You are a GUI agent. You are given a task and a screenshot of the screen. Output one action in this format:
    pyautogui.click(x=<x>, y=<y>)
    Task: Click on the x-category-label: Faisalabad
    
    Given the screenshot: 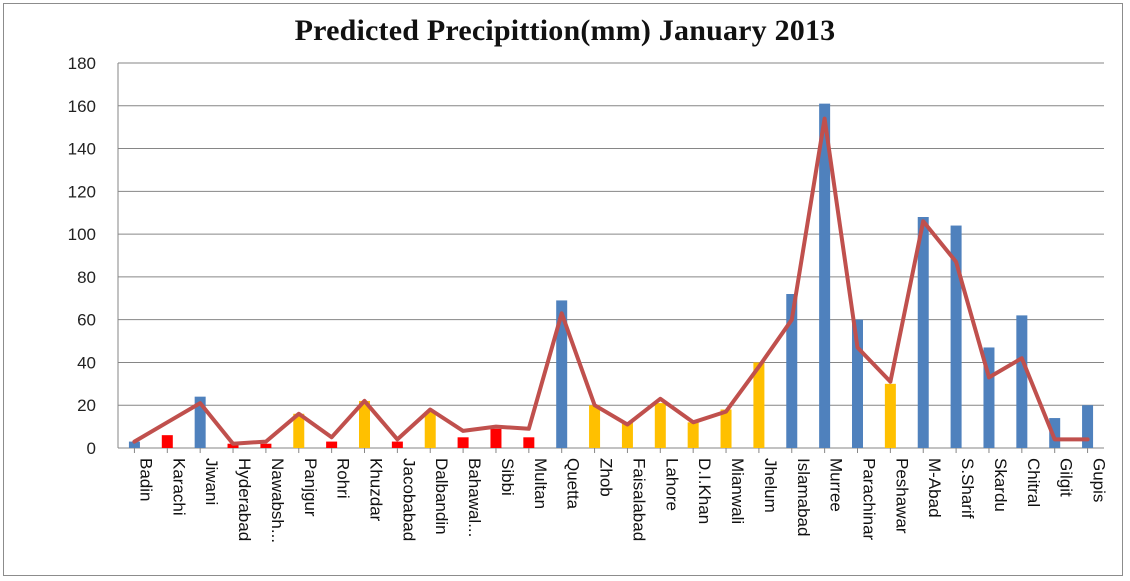 What is the action you would take?
    pyautogui.click(x=638, y=499)
    